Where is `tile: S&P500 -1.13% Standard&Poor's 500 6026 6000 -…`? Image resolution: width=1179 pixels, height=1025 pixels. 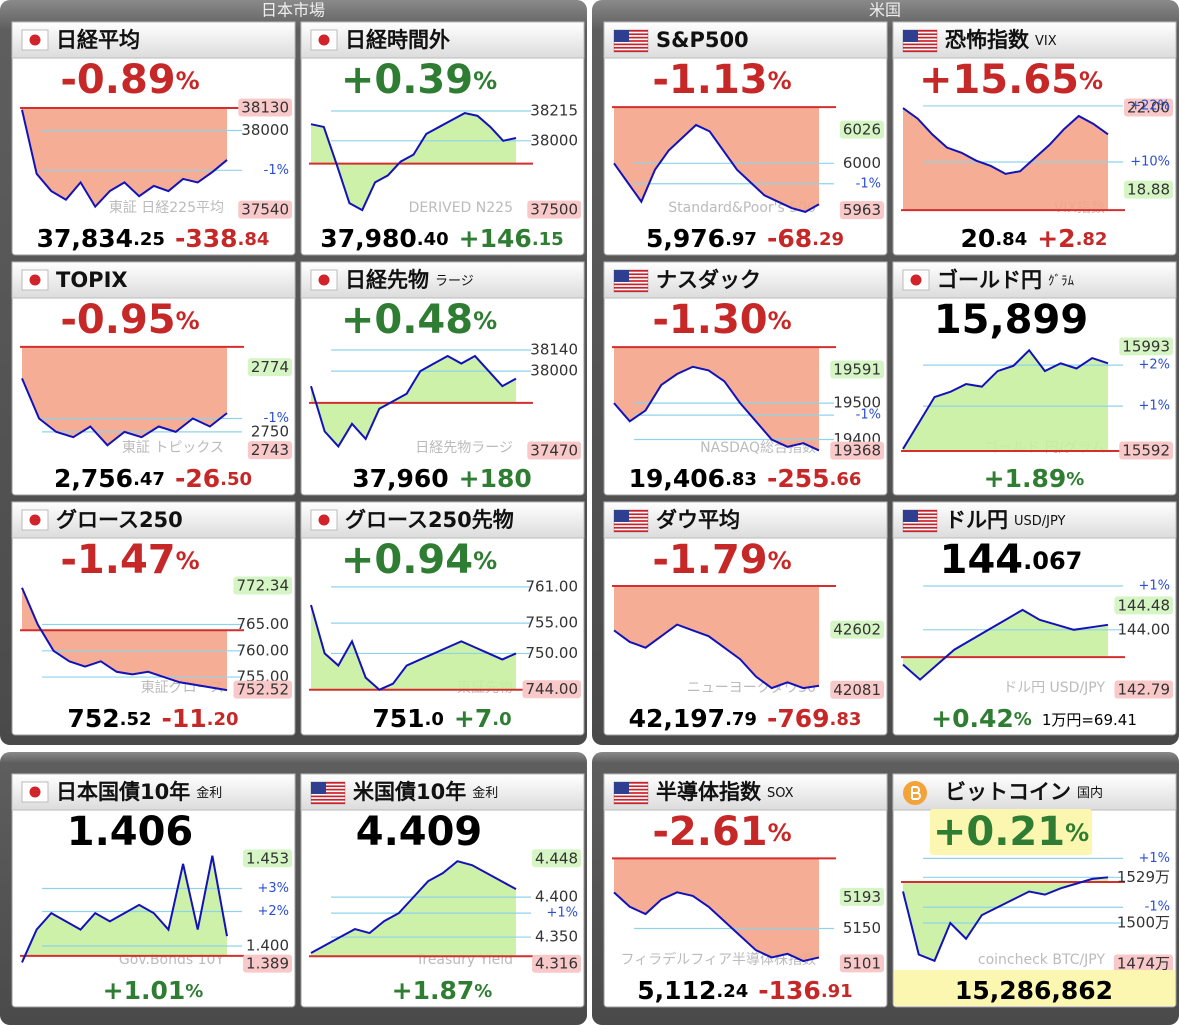
tile: S&P500 -1.13% Standard&Poor's 500 6026 6000 -… is located at coordinates (745, 138).